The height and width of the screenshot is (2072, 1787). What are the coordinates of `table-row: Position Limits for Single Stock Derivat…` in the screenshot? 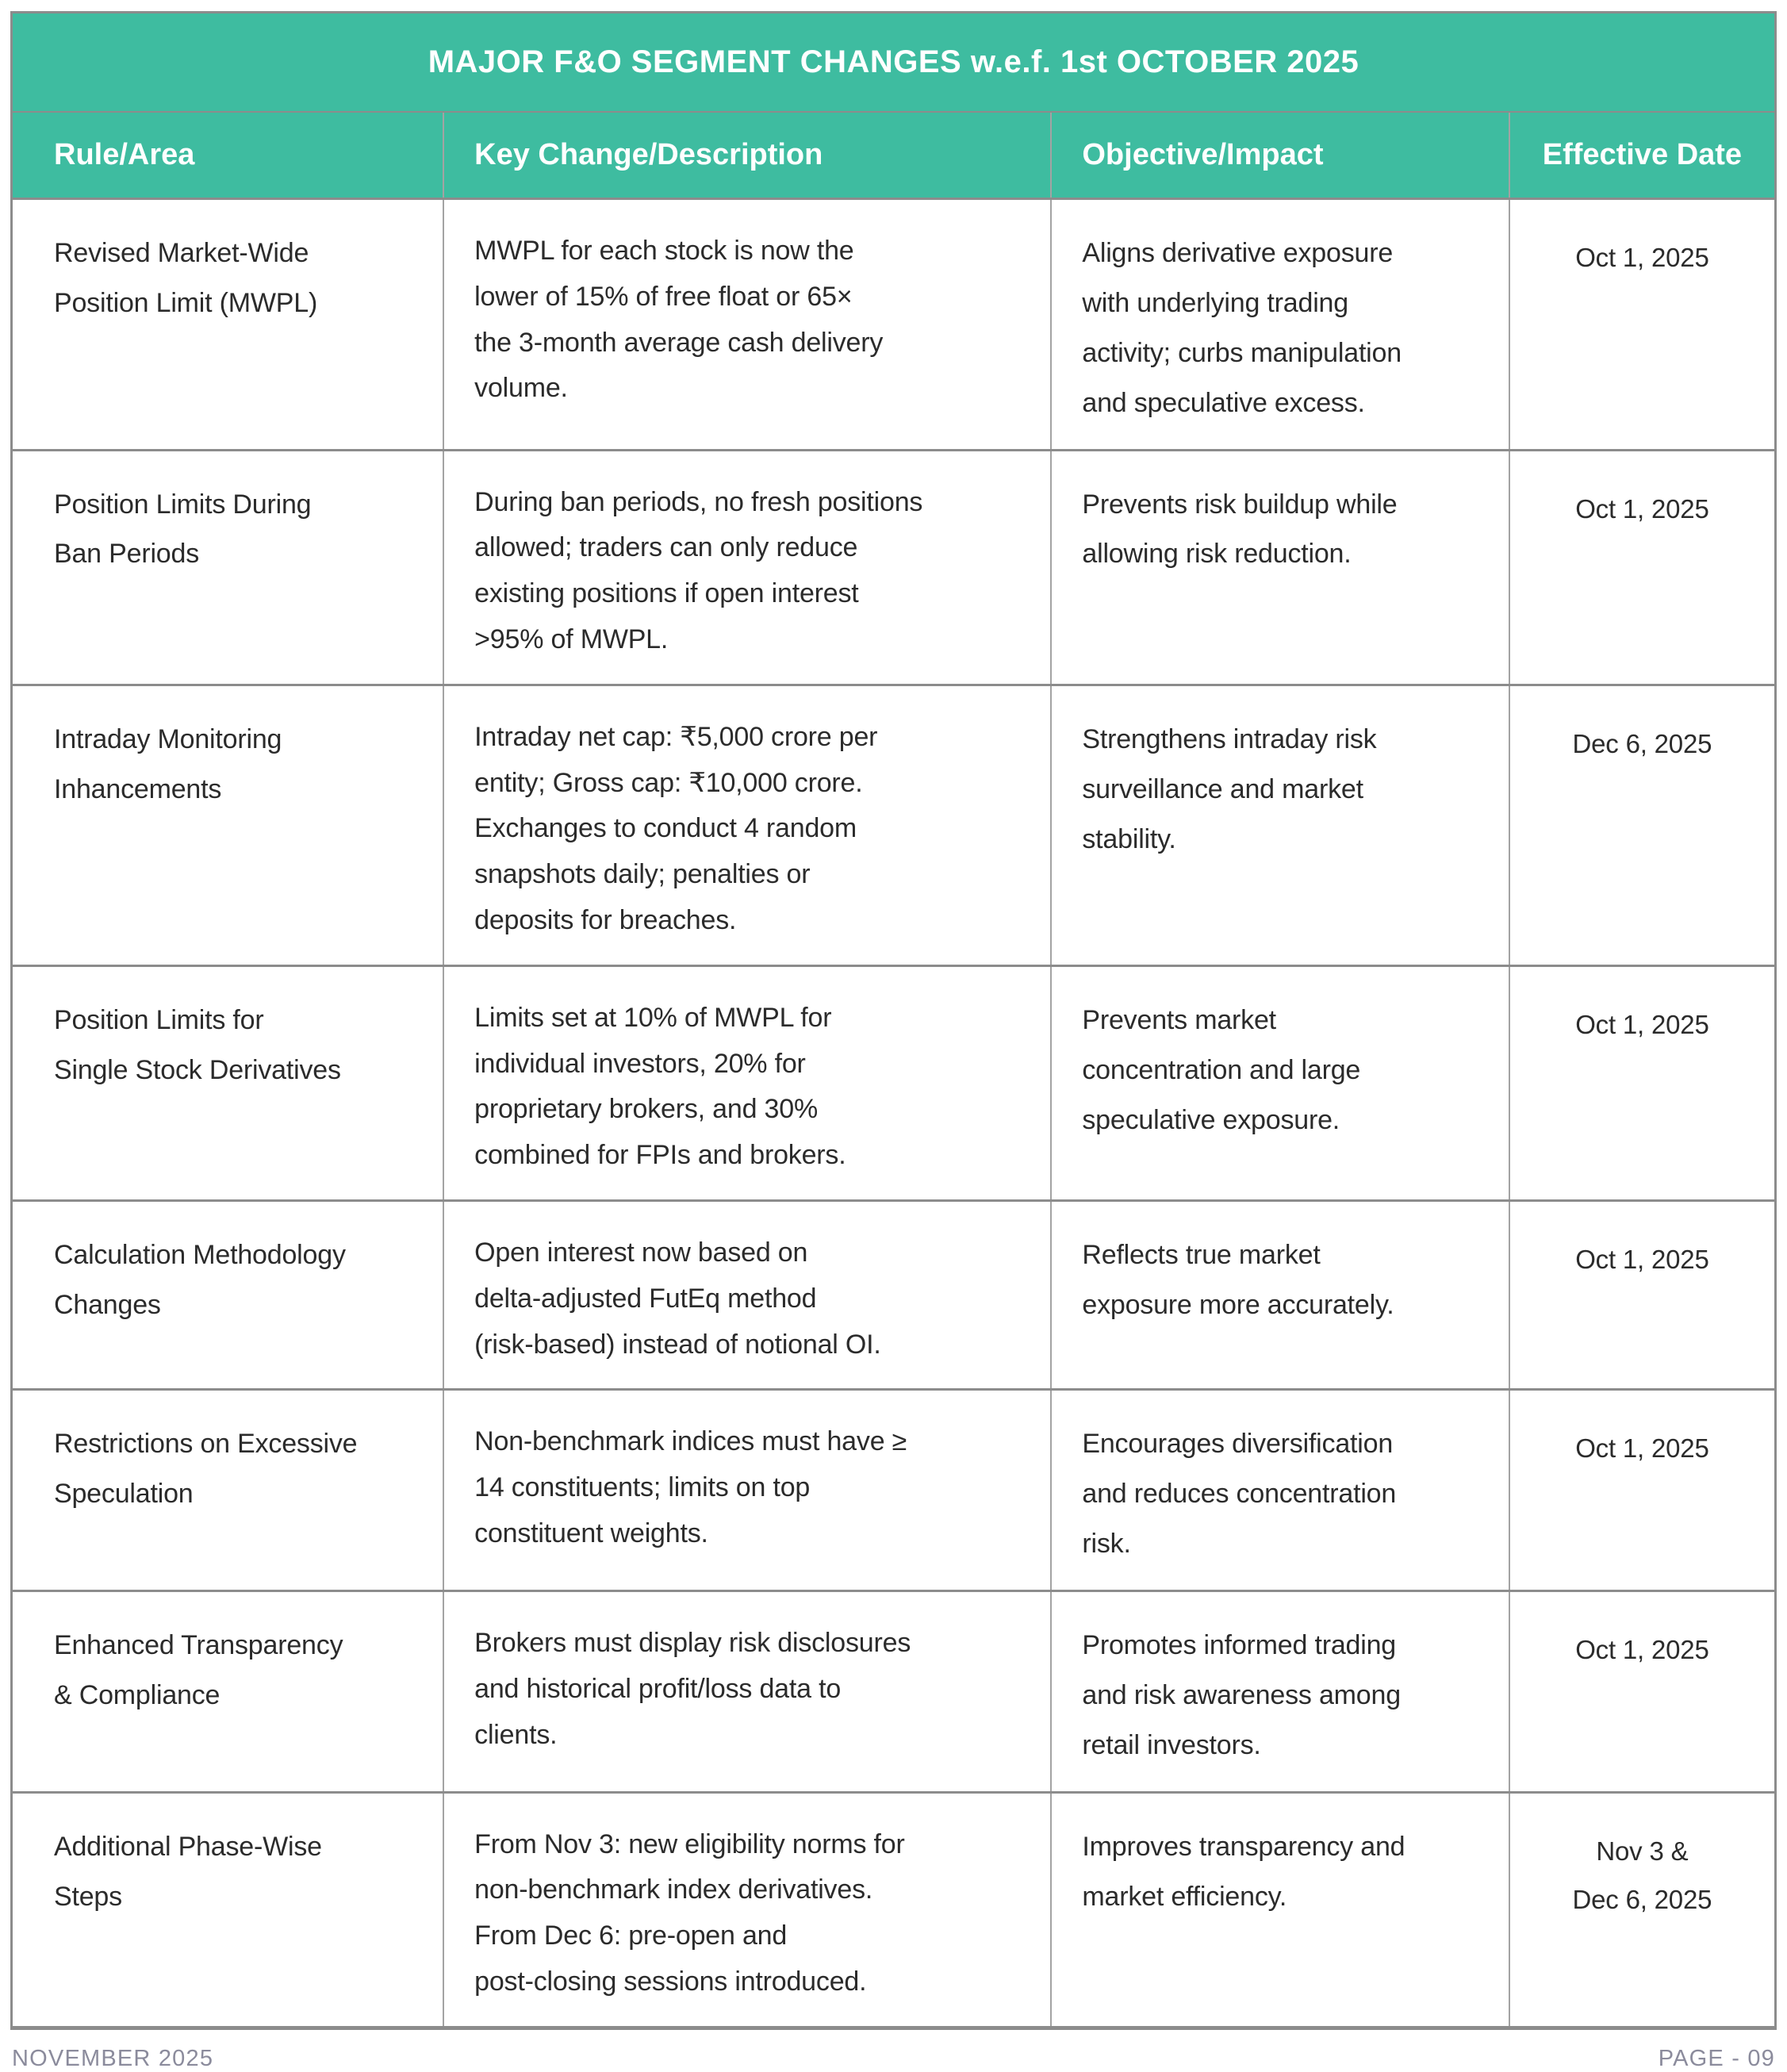 It's located at (893, 1081).